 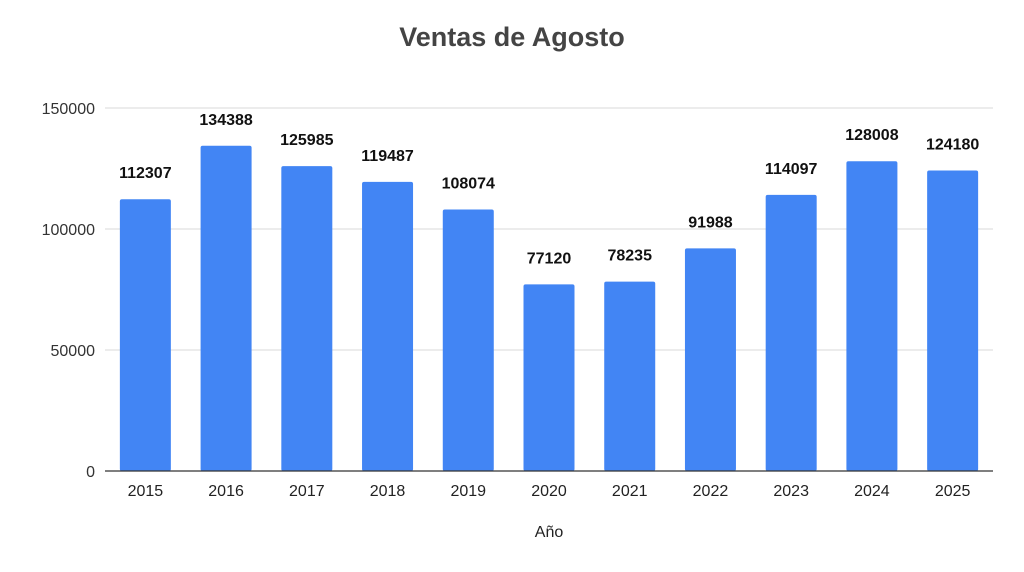 I want to click on data-label: 114097, so click(x=791, y=169).